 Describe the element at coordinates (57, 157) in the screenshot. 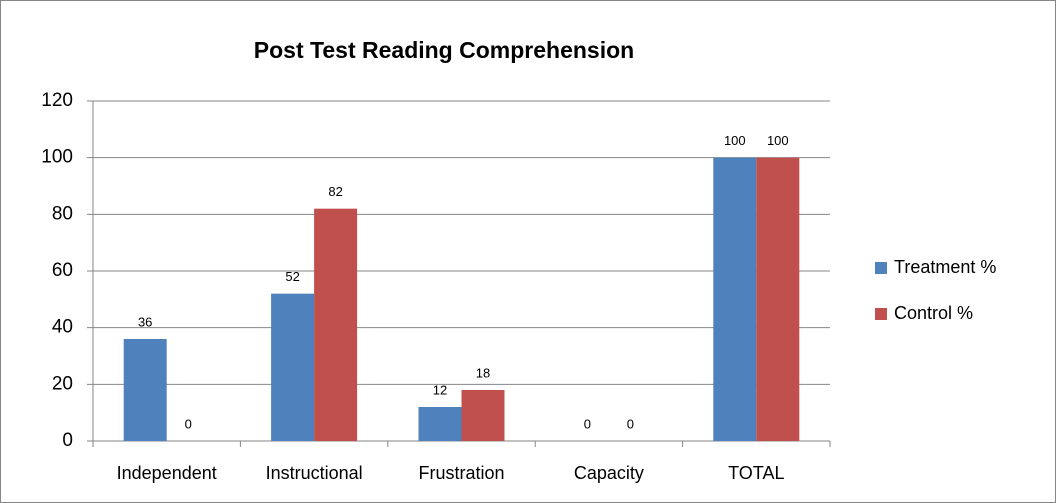

I see `y-tick-label: 100` at that location.